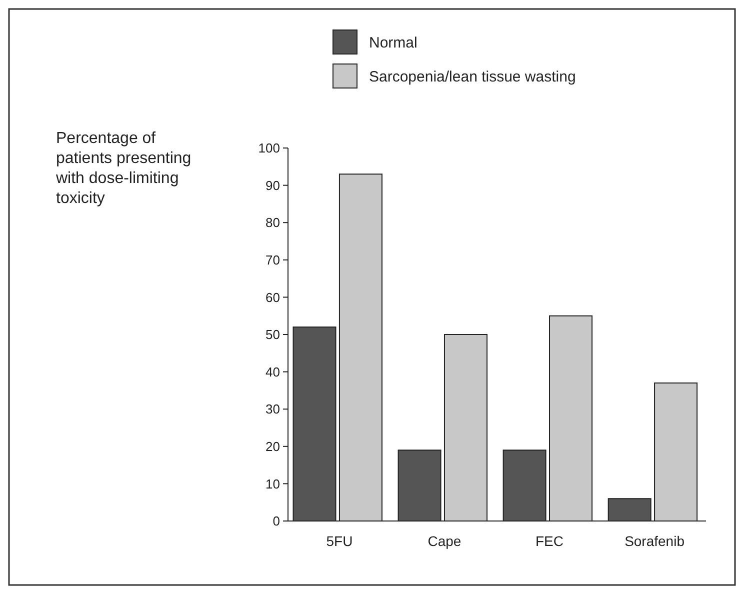  Describe the element at coordinates (273, 260) in the screenshot. I see `y-tick-label: 70` at that location.